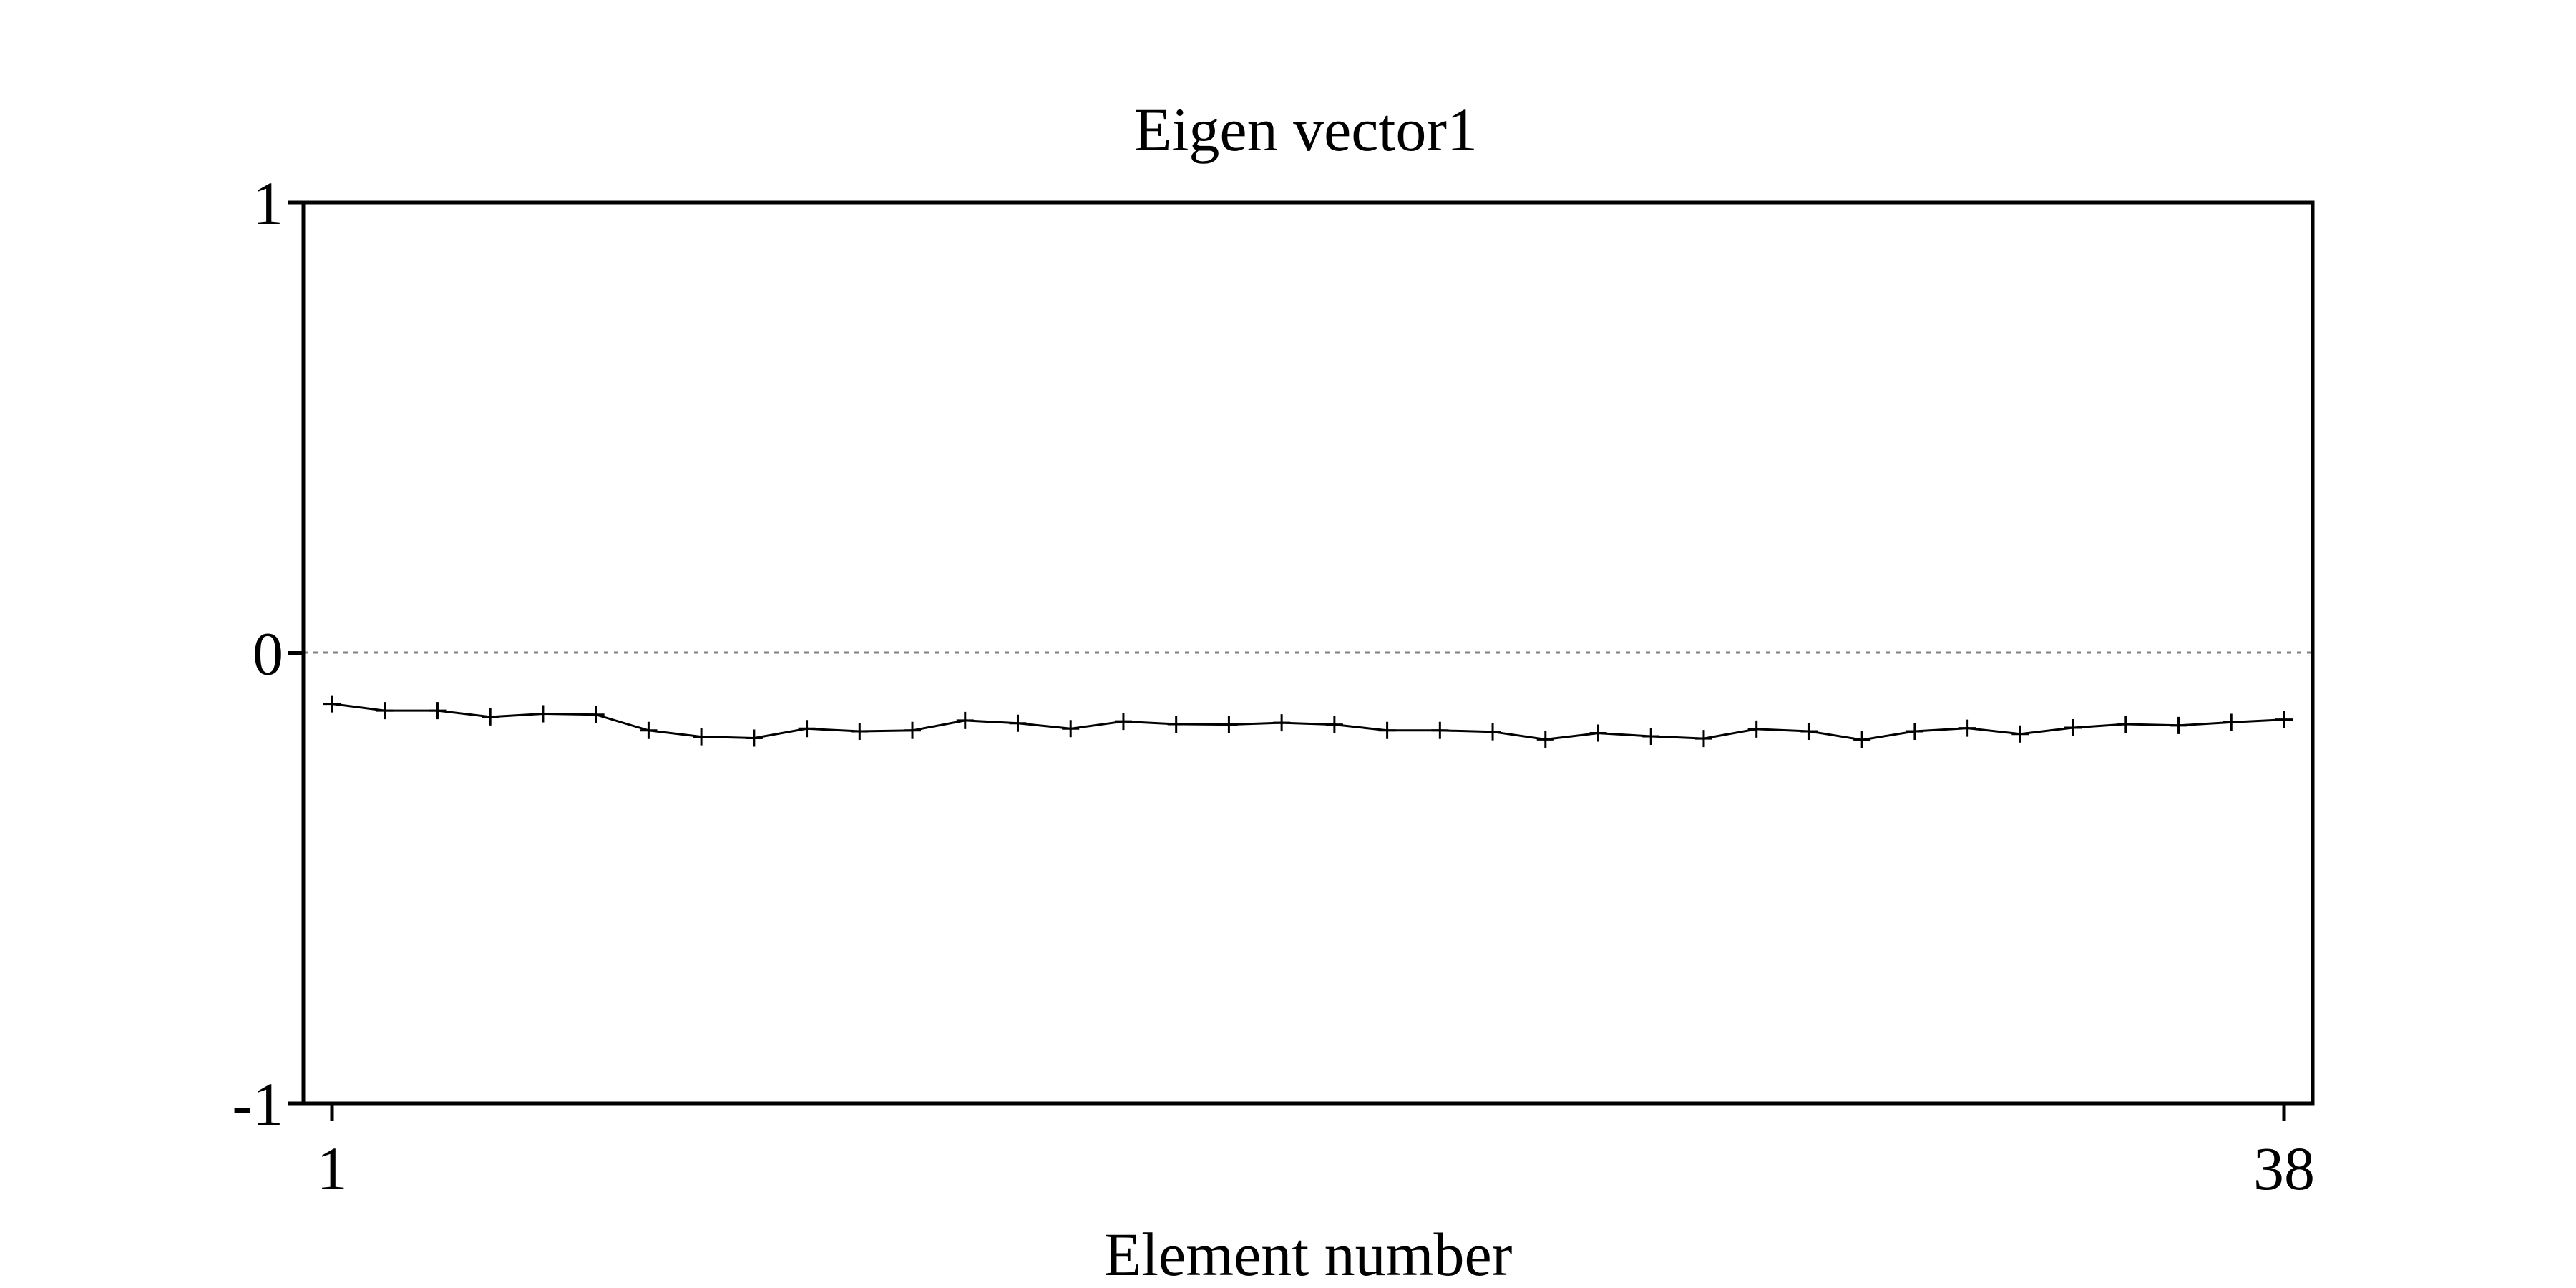  Describe the element at coordinates (2284, 1168) in the screenshot. I see `x-tick-label: 38` at that location.